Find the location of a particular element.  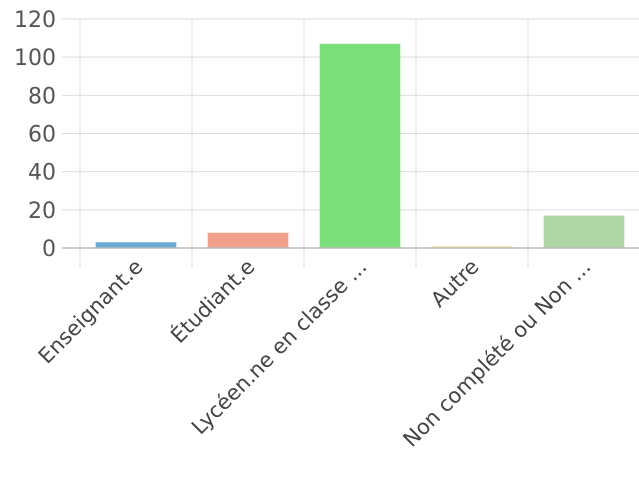

y-tick-label: 40 is located at coordinates (42, 173).